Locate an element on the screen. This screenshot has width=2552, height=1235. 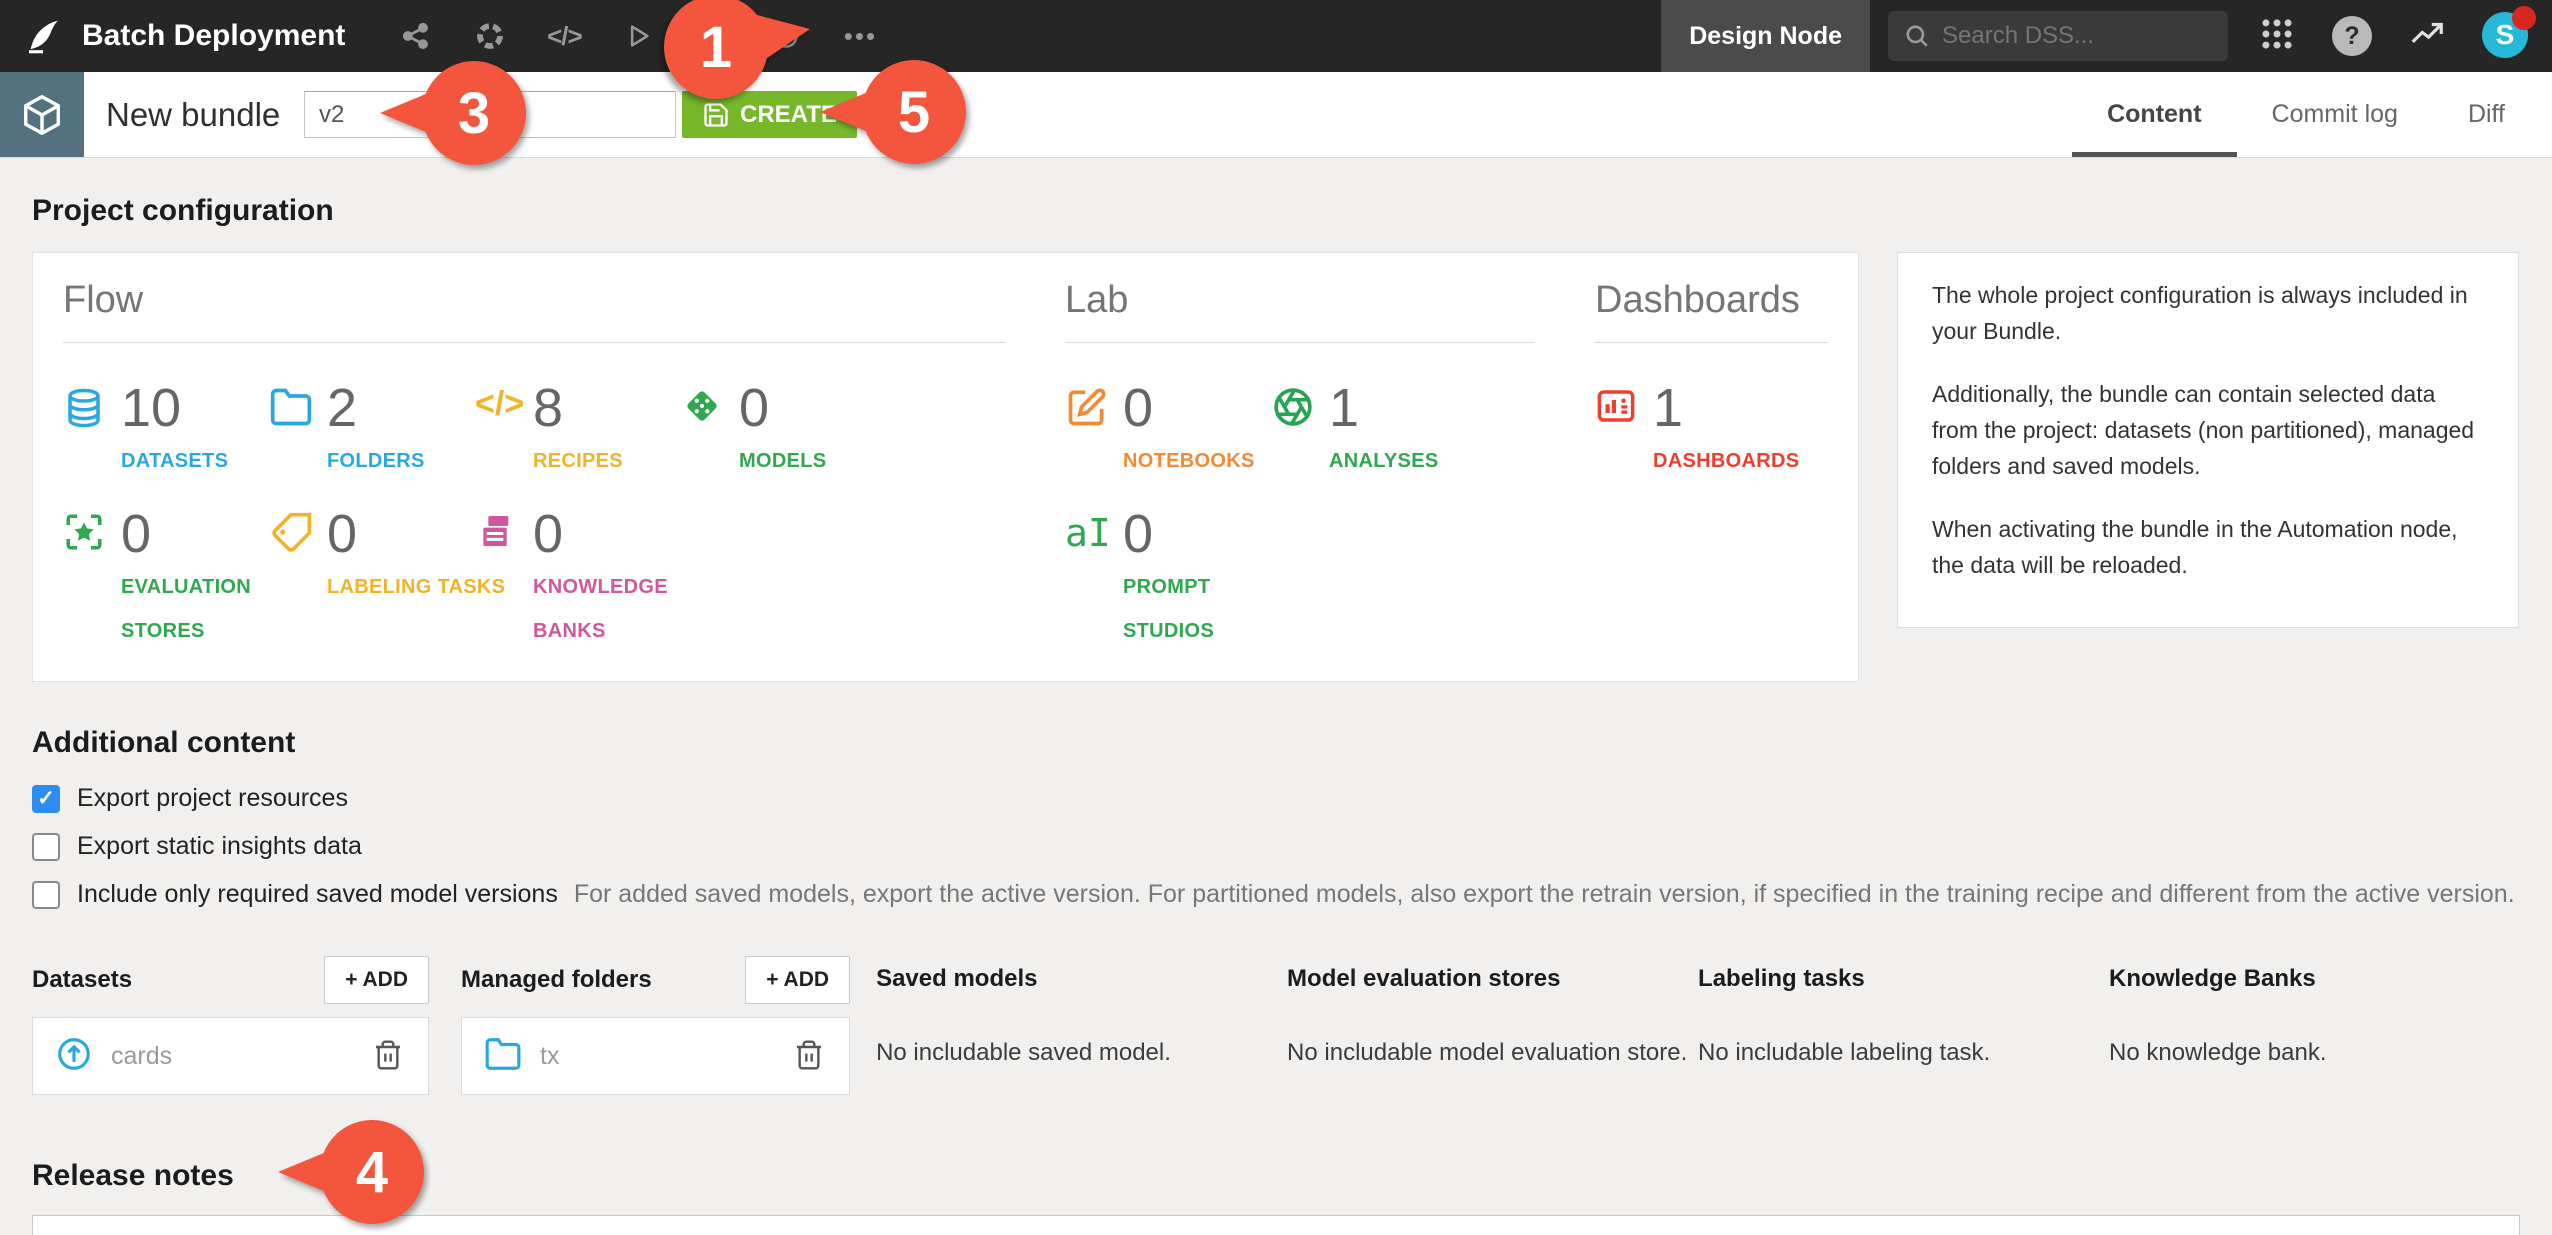
stat-recipes: </> 8 RECIPES is located at coordinates (549, 425).